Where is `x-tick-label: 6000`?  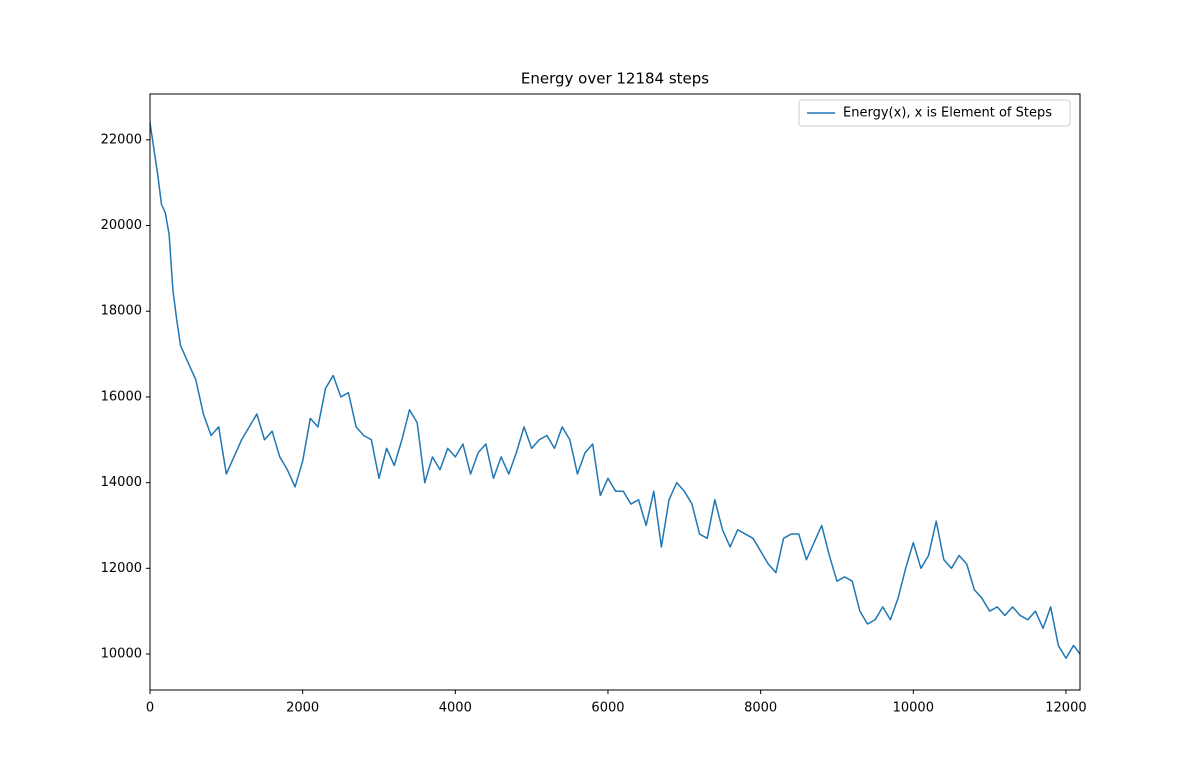 x-tick-label: 6000 is located at coordinates (607, 708).